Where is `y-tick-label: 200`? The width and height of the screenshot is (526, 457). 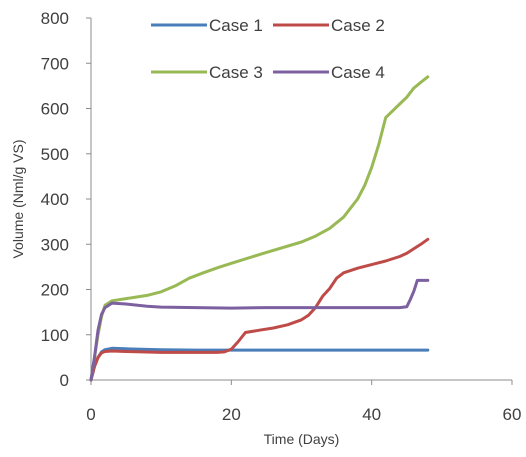
y-tick-label: 200 is located at coordinates (55, 290).